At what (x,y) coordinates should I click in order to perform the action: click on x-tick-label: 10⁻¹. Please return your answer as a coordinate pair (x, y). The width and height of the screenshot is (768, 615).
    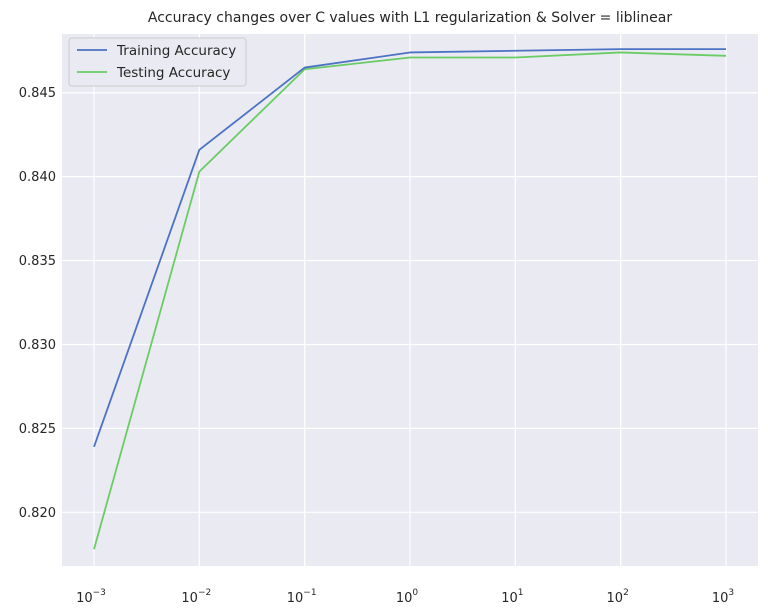
    Looking at the image, I should click on (302, 597).